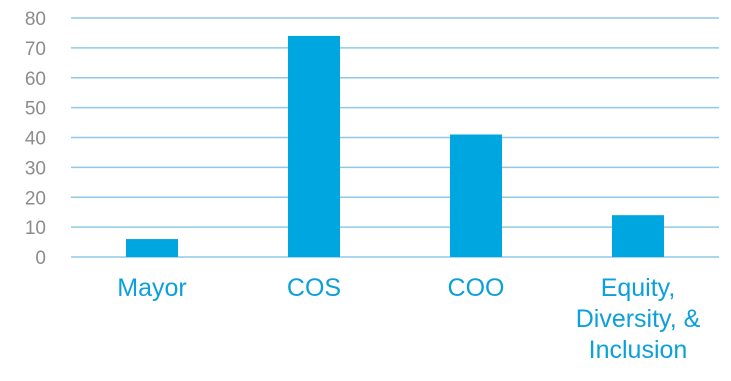  I want to click on y-axis-tick-labels: 0 10 20 30 40 50 60 70 80, so click(35, 139).